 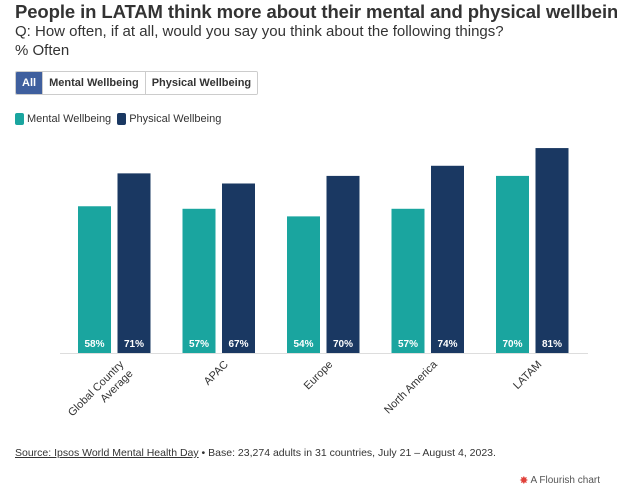 I want to click on data-label-mental-0: 58%, so click(x=94, y=344).